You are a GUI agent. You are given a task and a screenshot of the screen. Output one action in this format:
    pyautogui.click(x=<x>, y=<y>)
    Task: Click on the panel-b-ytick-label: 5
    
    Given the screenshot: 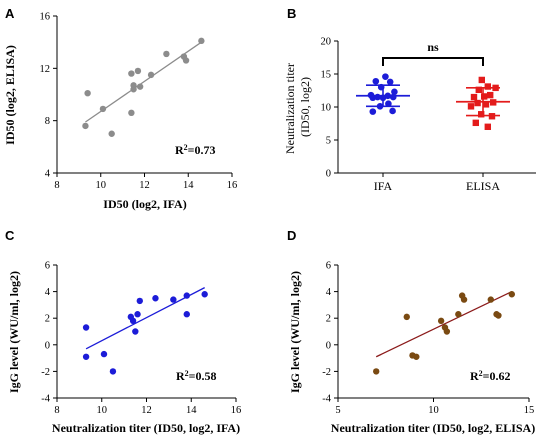 What is the action you would take?
    pyautogui.click(x=328, y=141)
    